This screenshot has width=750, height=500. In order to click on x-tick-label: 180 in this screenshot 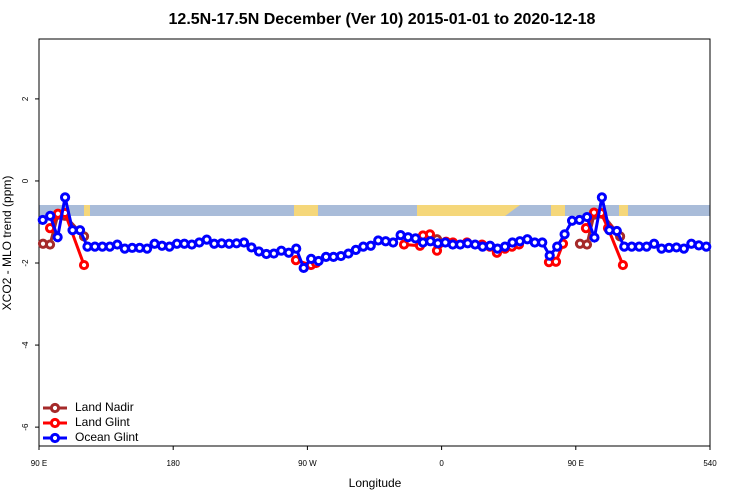, I will do `click(174, 463)`.